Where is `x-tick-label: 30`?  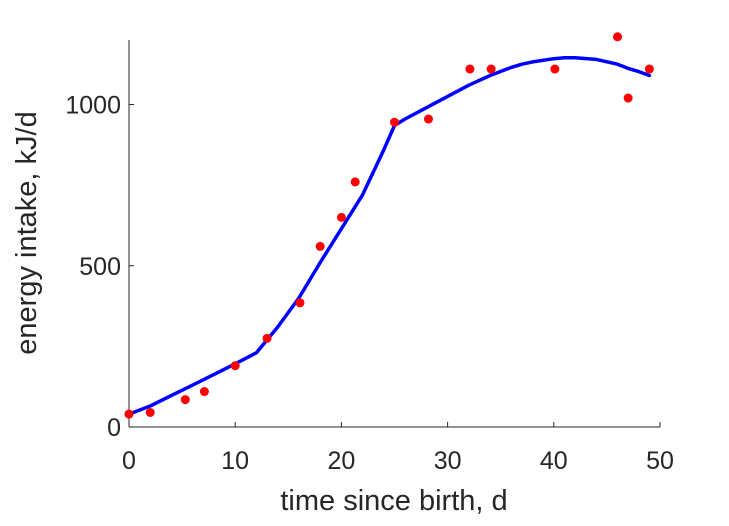 x-tick-label: 30 is located at coordinates (448, 461).